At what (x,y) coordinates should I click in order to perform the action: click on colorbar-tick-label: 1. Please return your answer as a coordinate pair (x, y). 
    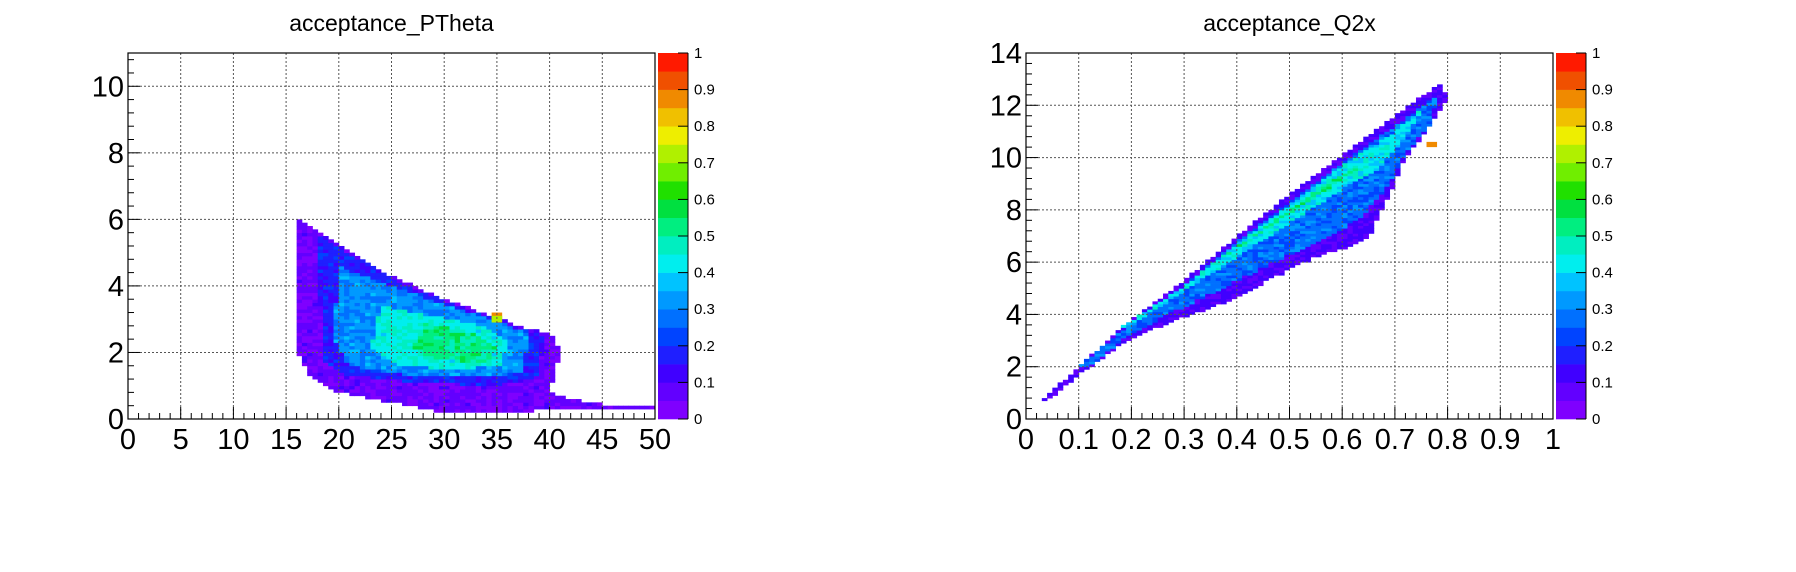
    Looking at the image, I should click on (698, 53).